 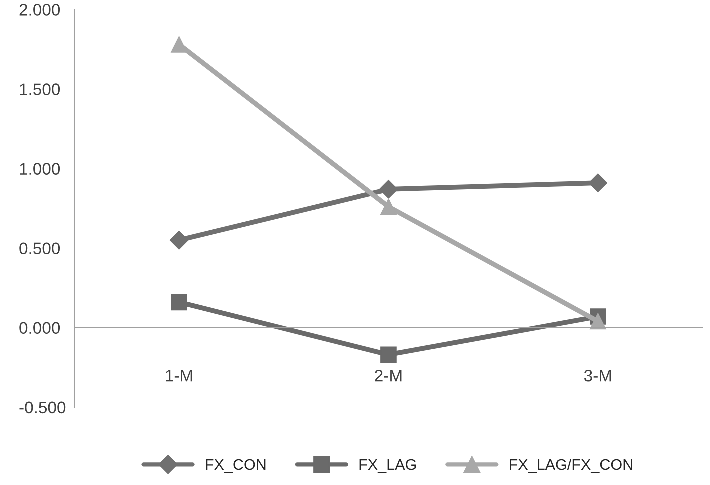 I want to click on x-tick-label: 2-M, so click(x=388, y=376).